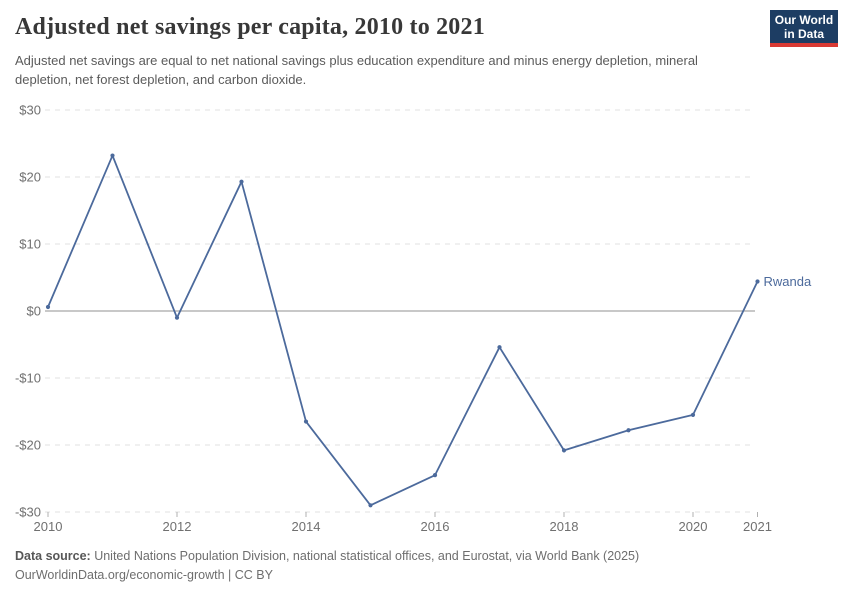 This screenshot has height=605, width=850. What do you see at coordinates (30, 110) in the screenshot?
I see `y-axis-tick-label: $30` at bounding box center [30, 110].